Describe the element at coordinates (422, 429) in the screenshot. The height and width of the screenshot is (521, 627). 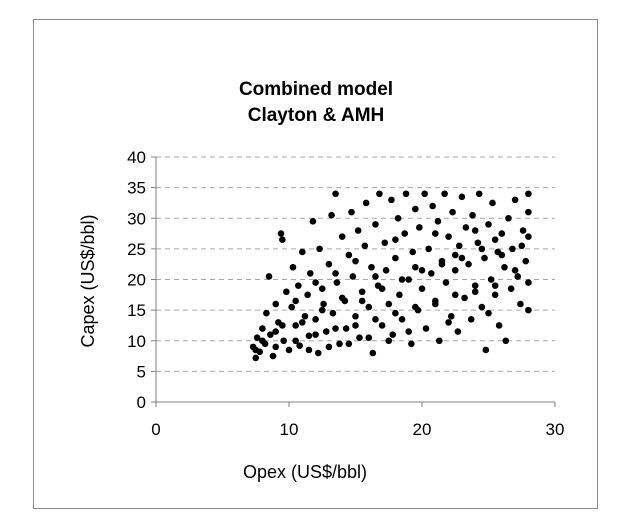
I see `x-tick-label-20: 20` at that location.